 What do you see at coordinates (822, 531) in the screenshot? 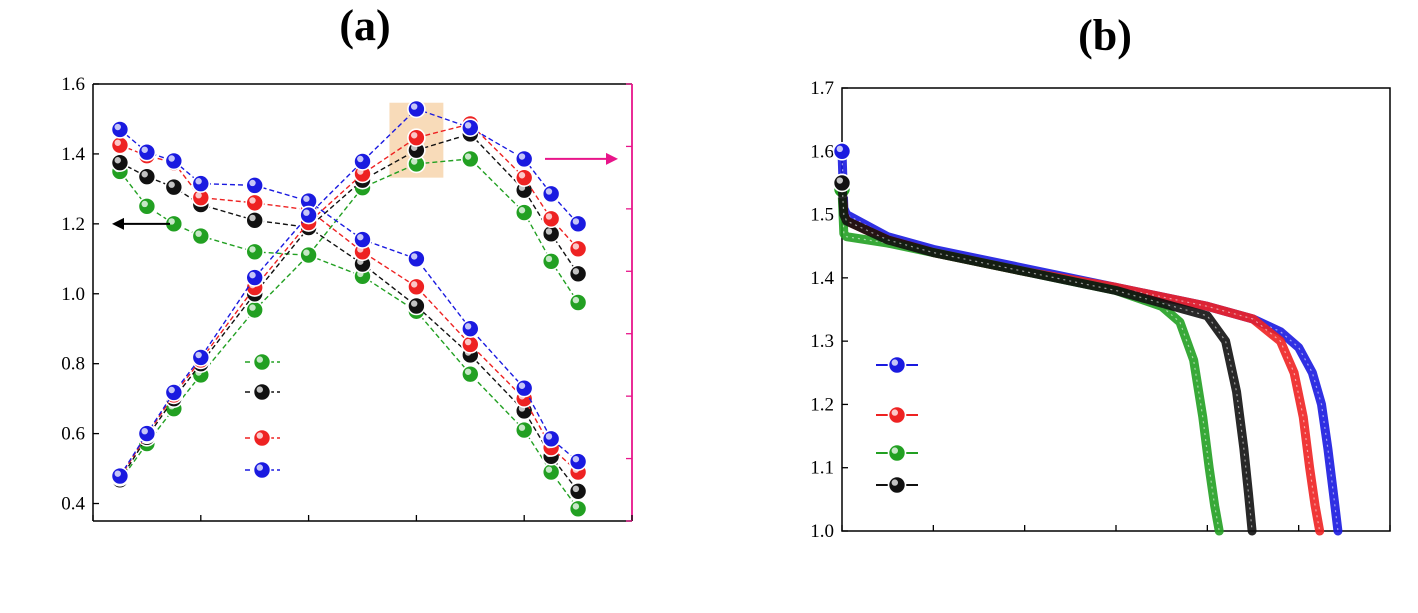
I see `y-tick-label: 1.0` at bounding box center [822, 531].